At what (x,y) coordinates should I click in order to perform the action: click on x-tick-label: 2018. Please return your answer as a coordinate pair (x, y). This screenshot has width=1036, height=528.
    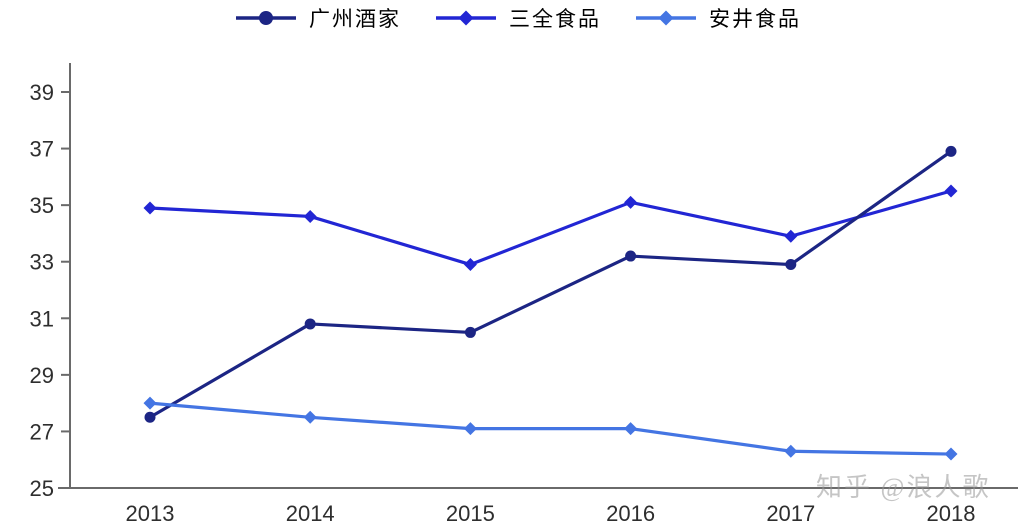
    Looking at the image, I should click on (951, 513).